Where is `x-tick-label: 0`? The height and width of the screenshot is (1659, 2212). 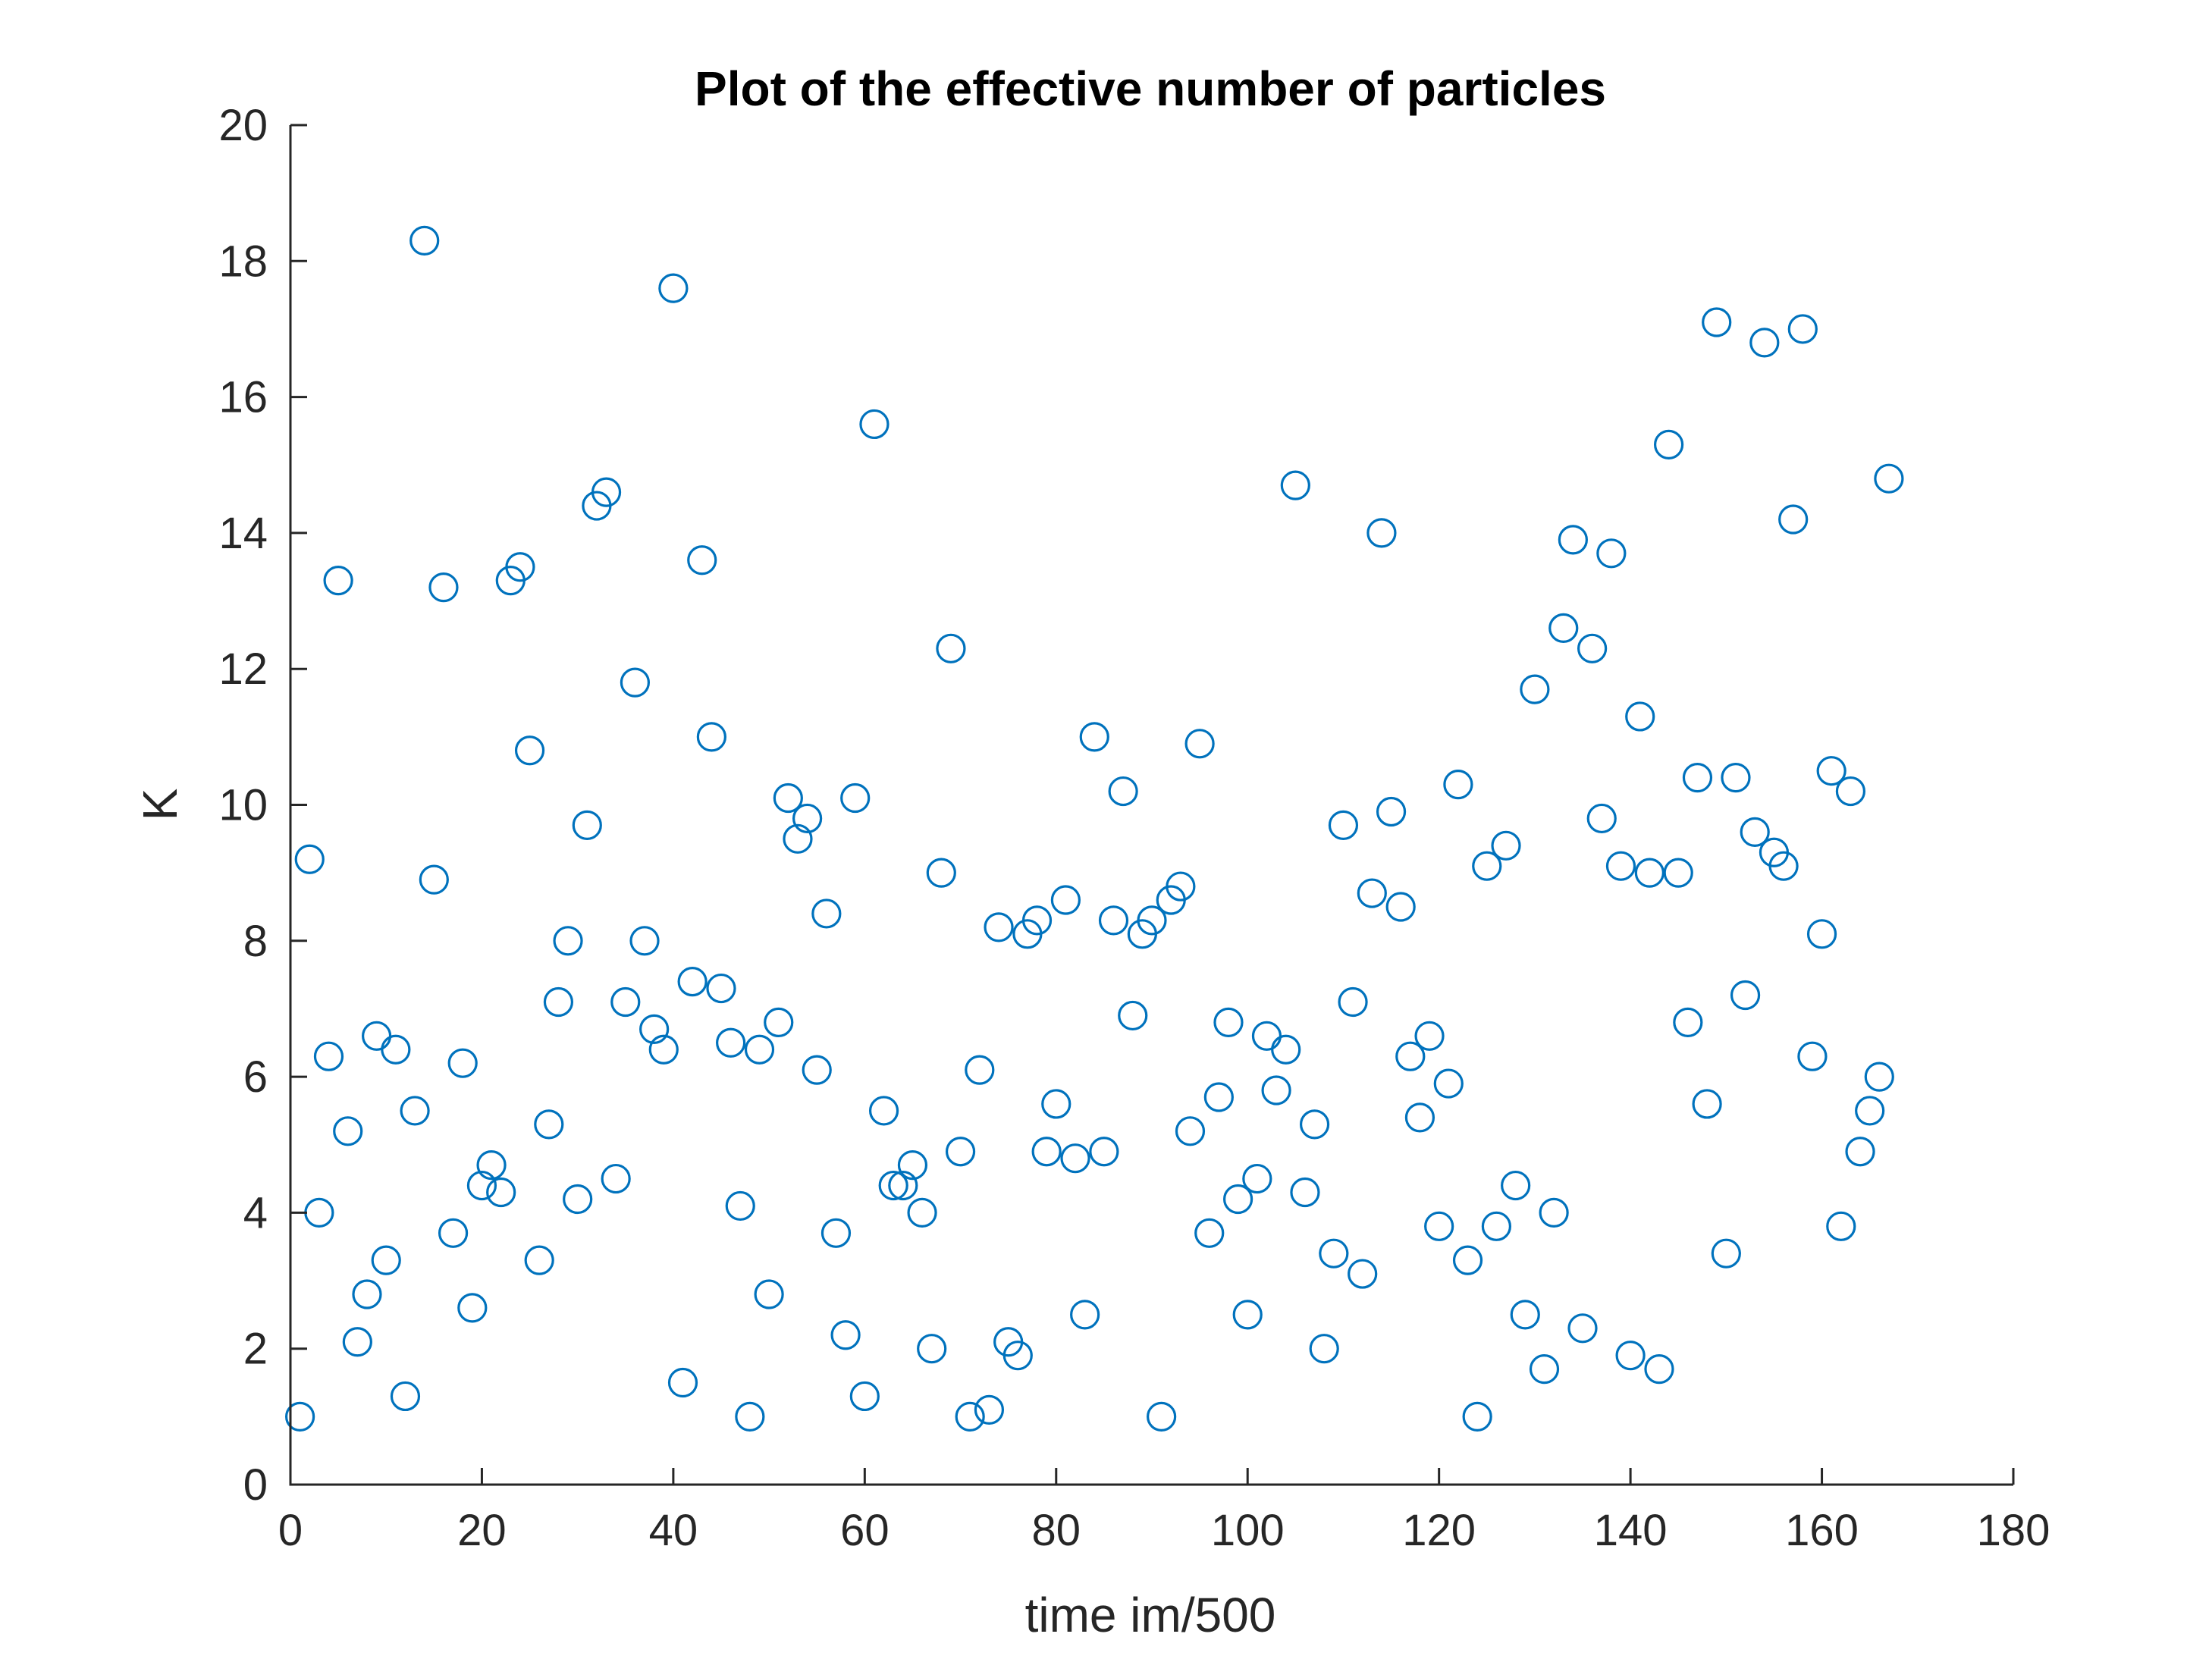
x-tick-label: 0 is located at coordinates (290, 1530).